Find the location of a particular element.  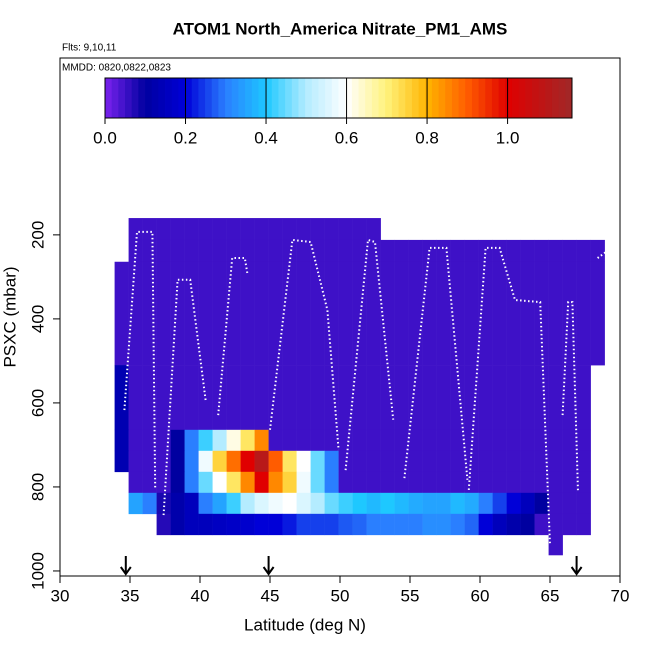

x-tick-label: 55 is located at coordinates (410, 595).